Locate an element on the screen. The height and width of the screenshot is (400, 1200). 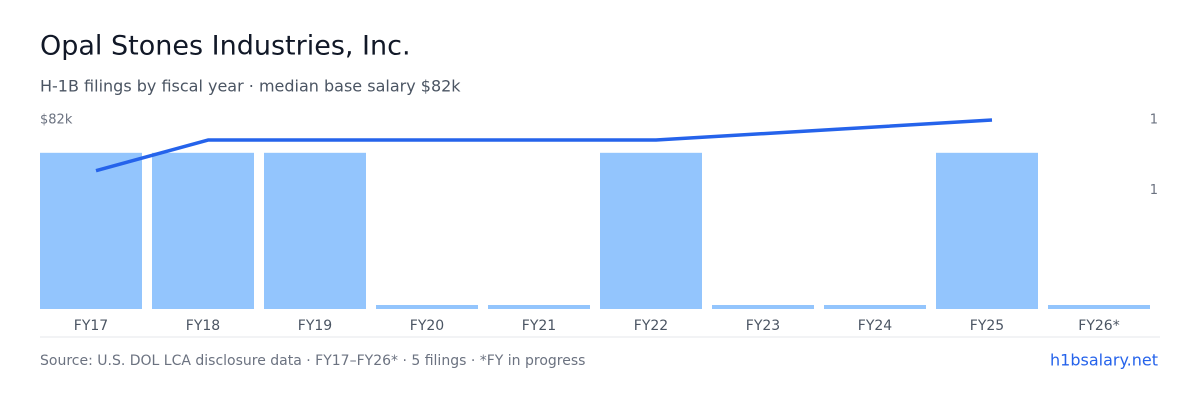
salary-line is located at coordinates (544, 145).